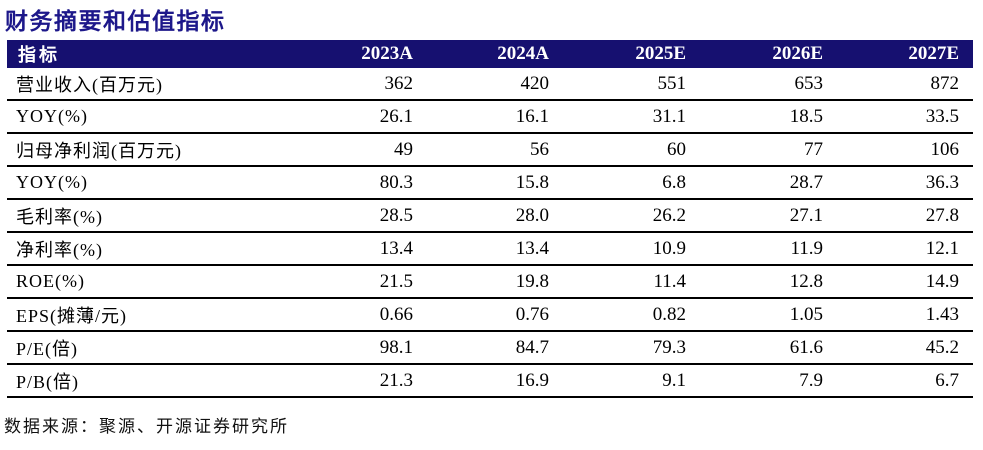 The height and width of the screenshot is (450, 983). Describe the element at coordinates (631, 183) in the screenshot. I see `cell-value: 6.8` at that location.